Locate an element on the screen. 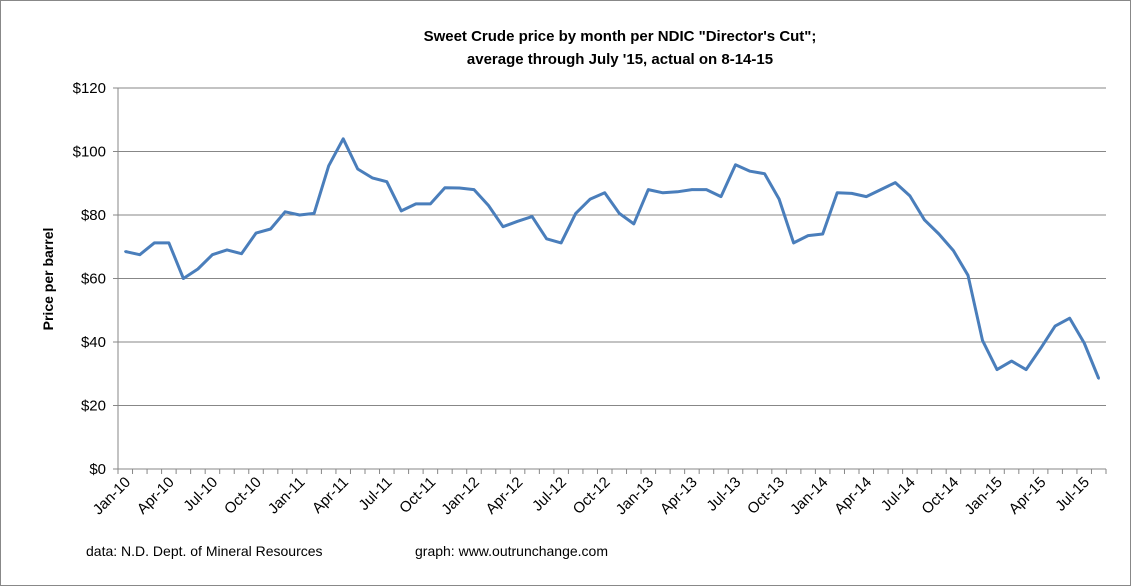 The height and width of the screenshot is (586, 1131). y-tick-label: $20 is located at coordinates (93, 406).